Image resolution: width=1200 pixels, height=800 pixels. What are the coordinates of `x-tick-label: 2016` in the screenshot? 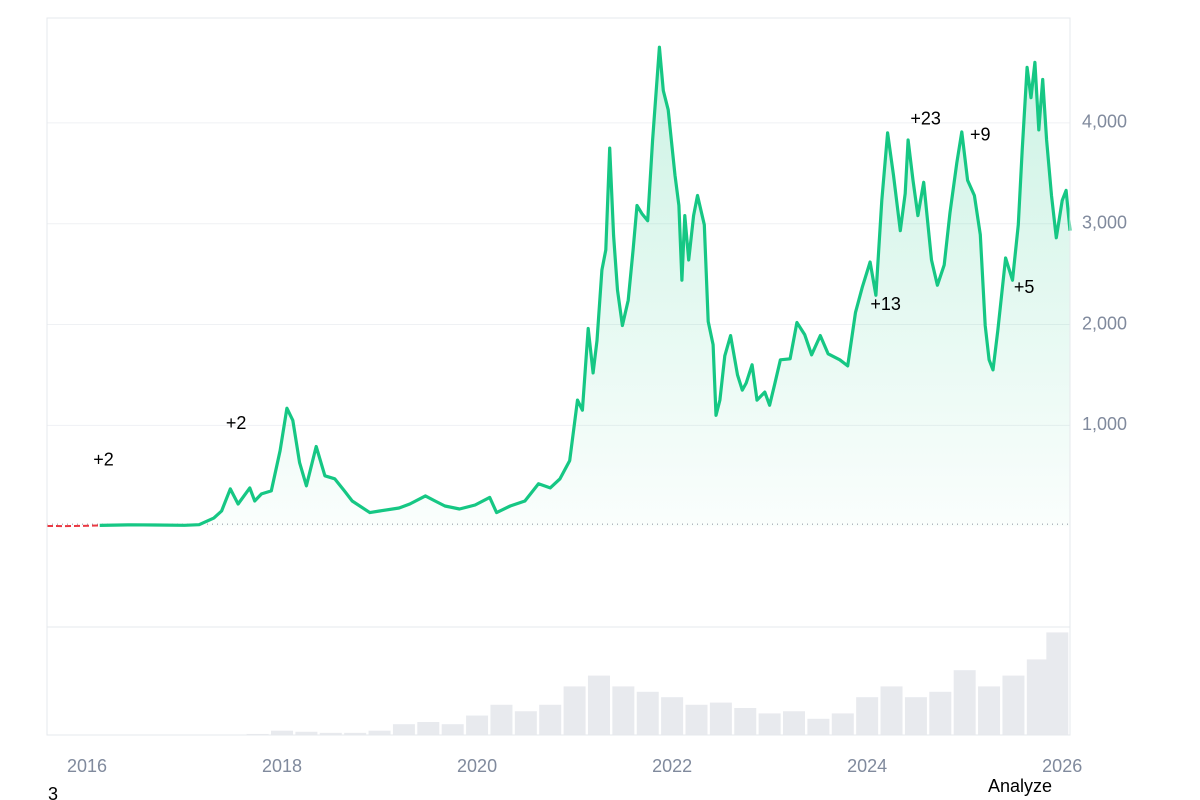 It's located at (87, 766).